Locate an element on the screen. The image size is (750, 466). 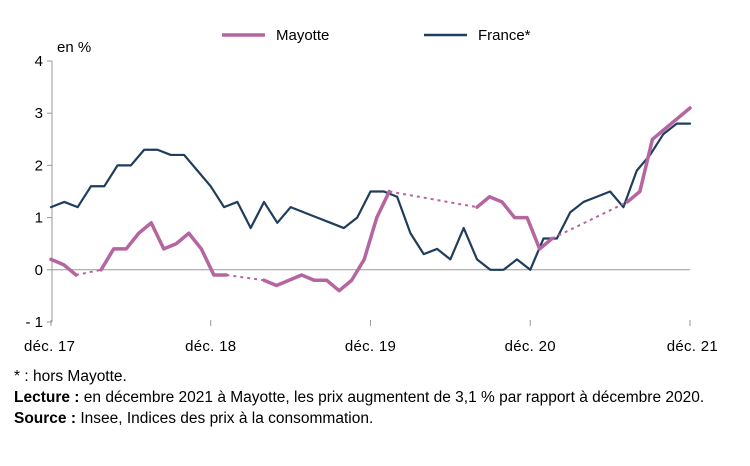
y-tick-label: 4 is located at coordinates (39, 61).